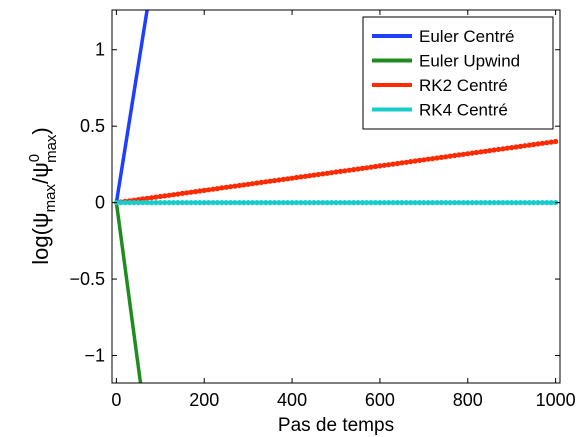  I want to click on y-axis-label: log(ψmax/ψ0max), so click(43, 196).